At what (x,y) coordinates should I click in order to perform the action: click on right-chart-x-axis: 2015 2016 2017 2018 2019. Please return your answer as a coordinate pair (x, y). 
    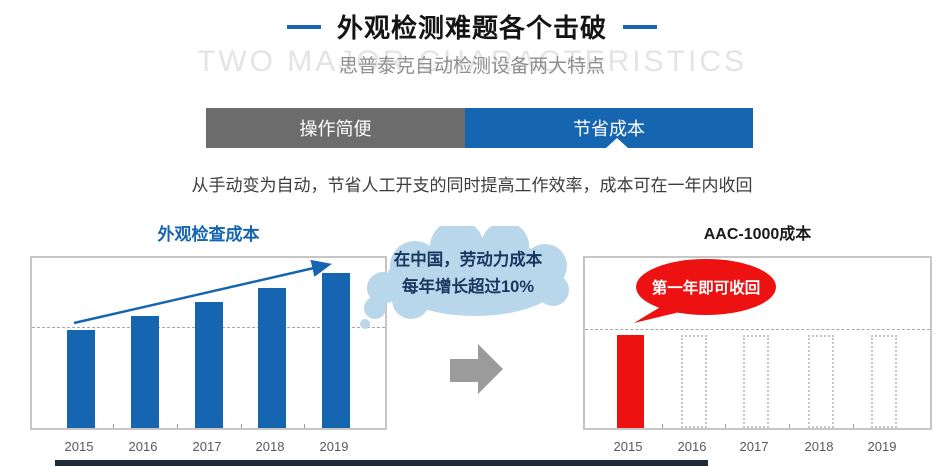
    Looking at the image, I should click on (757, 446).